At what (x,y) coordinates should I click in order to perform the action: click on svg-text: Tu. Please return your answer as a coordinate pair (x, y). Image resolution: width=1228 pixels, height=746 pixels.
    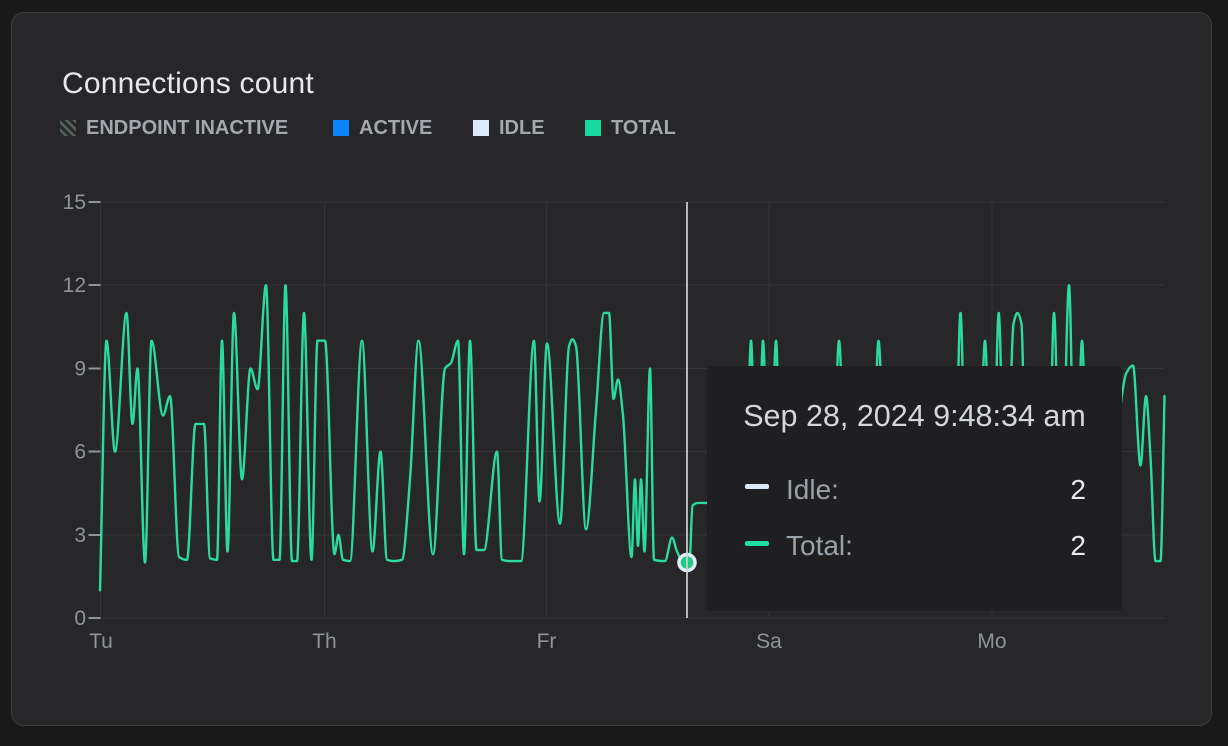
    Looking at the image, I should click on (101, 641).